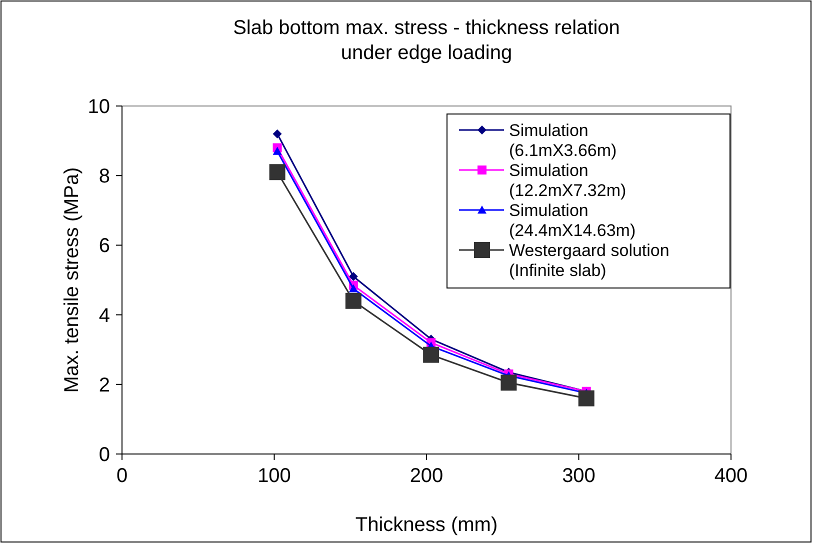 This screenshot has height=553, width=822. What do you see at coordinates (427, 476) in the screenshot?
I see `x-tick-label: 200` at bounding box center [427, 476].